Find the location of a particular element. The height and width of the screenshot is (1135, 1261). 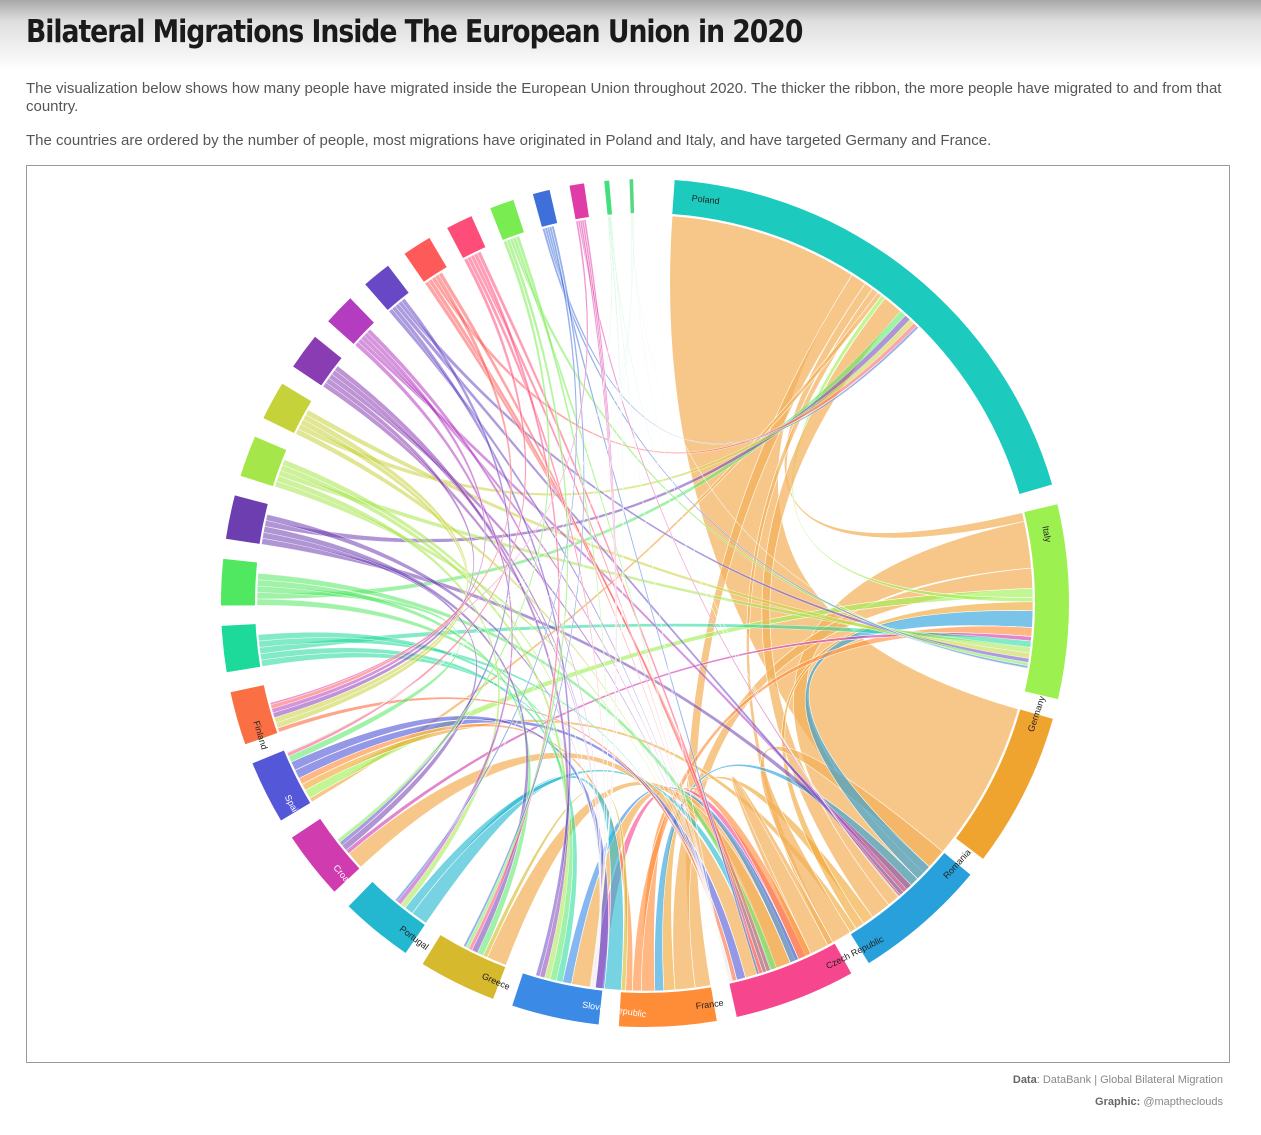

ribbon-slovak-republic-to-germany is located at coordinates (680, 885).